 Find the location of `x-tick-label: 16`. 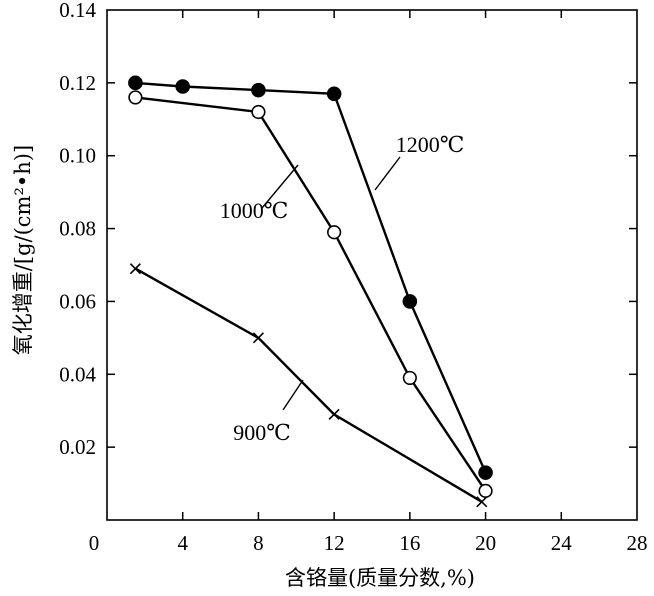

x-tick-label: 16 is located at coordinates (409, 543).